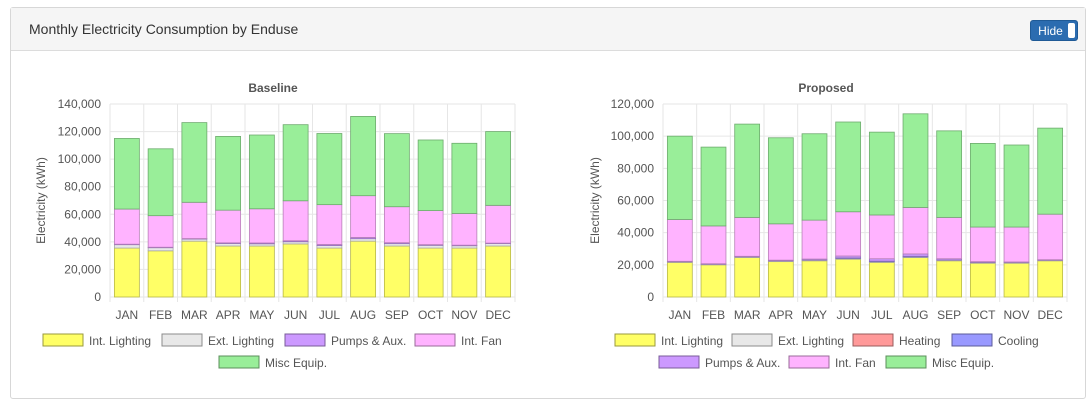 The height and width of the screenshot is (408, 1092). Describe the element at coordinates (747, 315) in the screenshot. I see `proposed-x-tick-label: MAR` at that location.